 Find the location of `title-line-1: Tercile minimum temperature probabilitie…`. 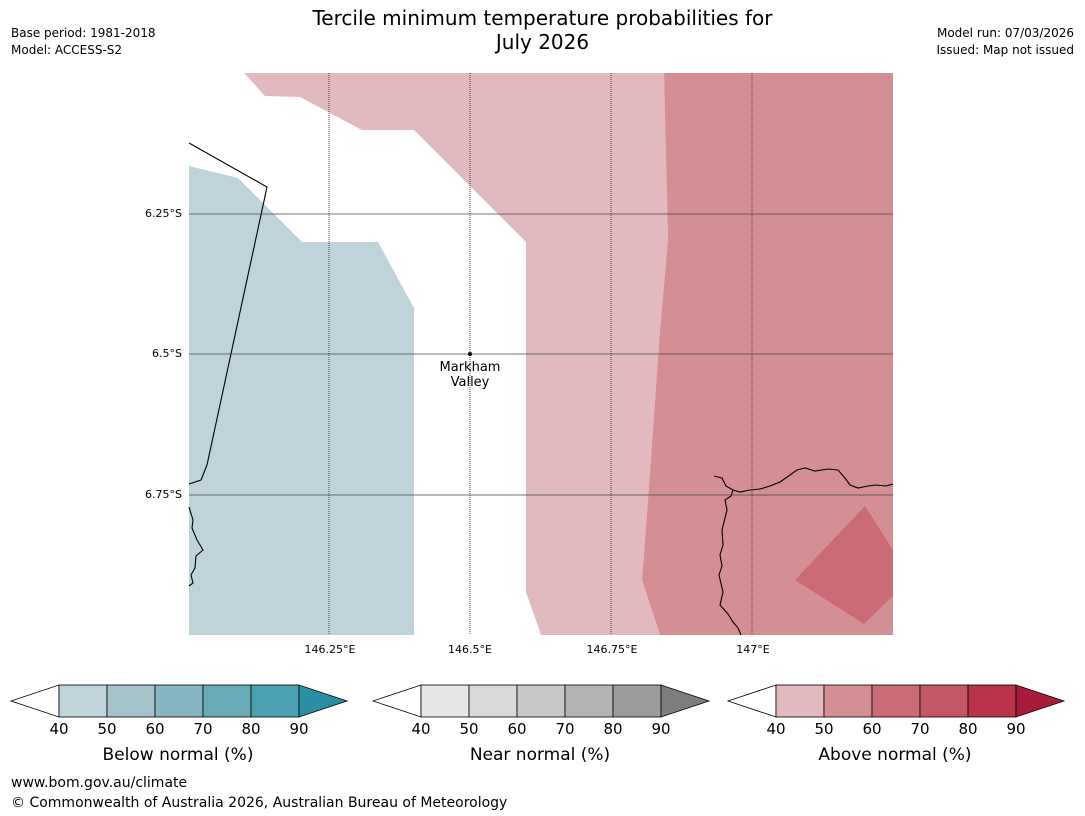

title-line-1: Tercile minimum temperature probabilitie… is located at coordinates (542, 18).